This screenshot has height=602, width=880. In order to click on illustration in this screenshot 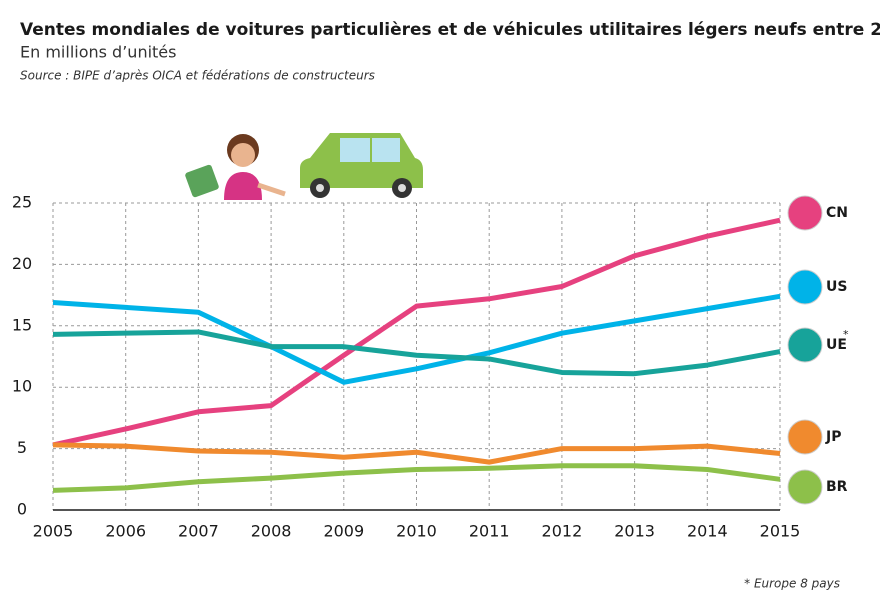, I will do `click(304, 166)`.